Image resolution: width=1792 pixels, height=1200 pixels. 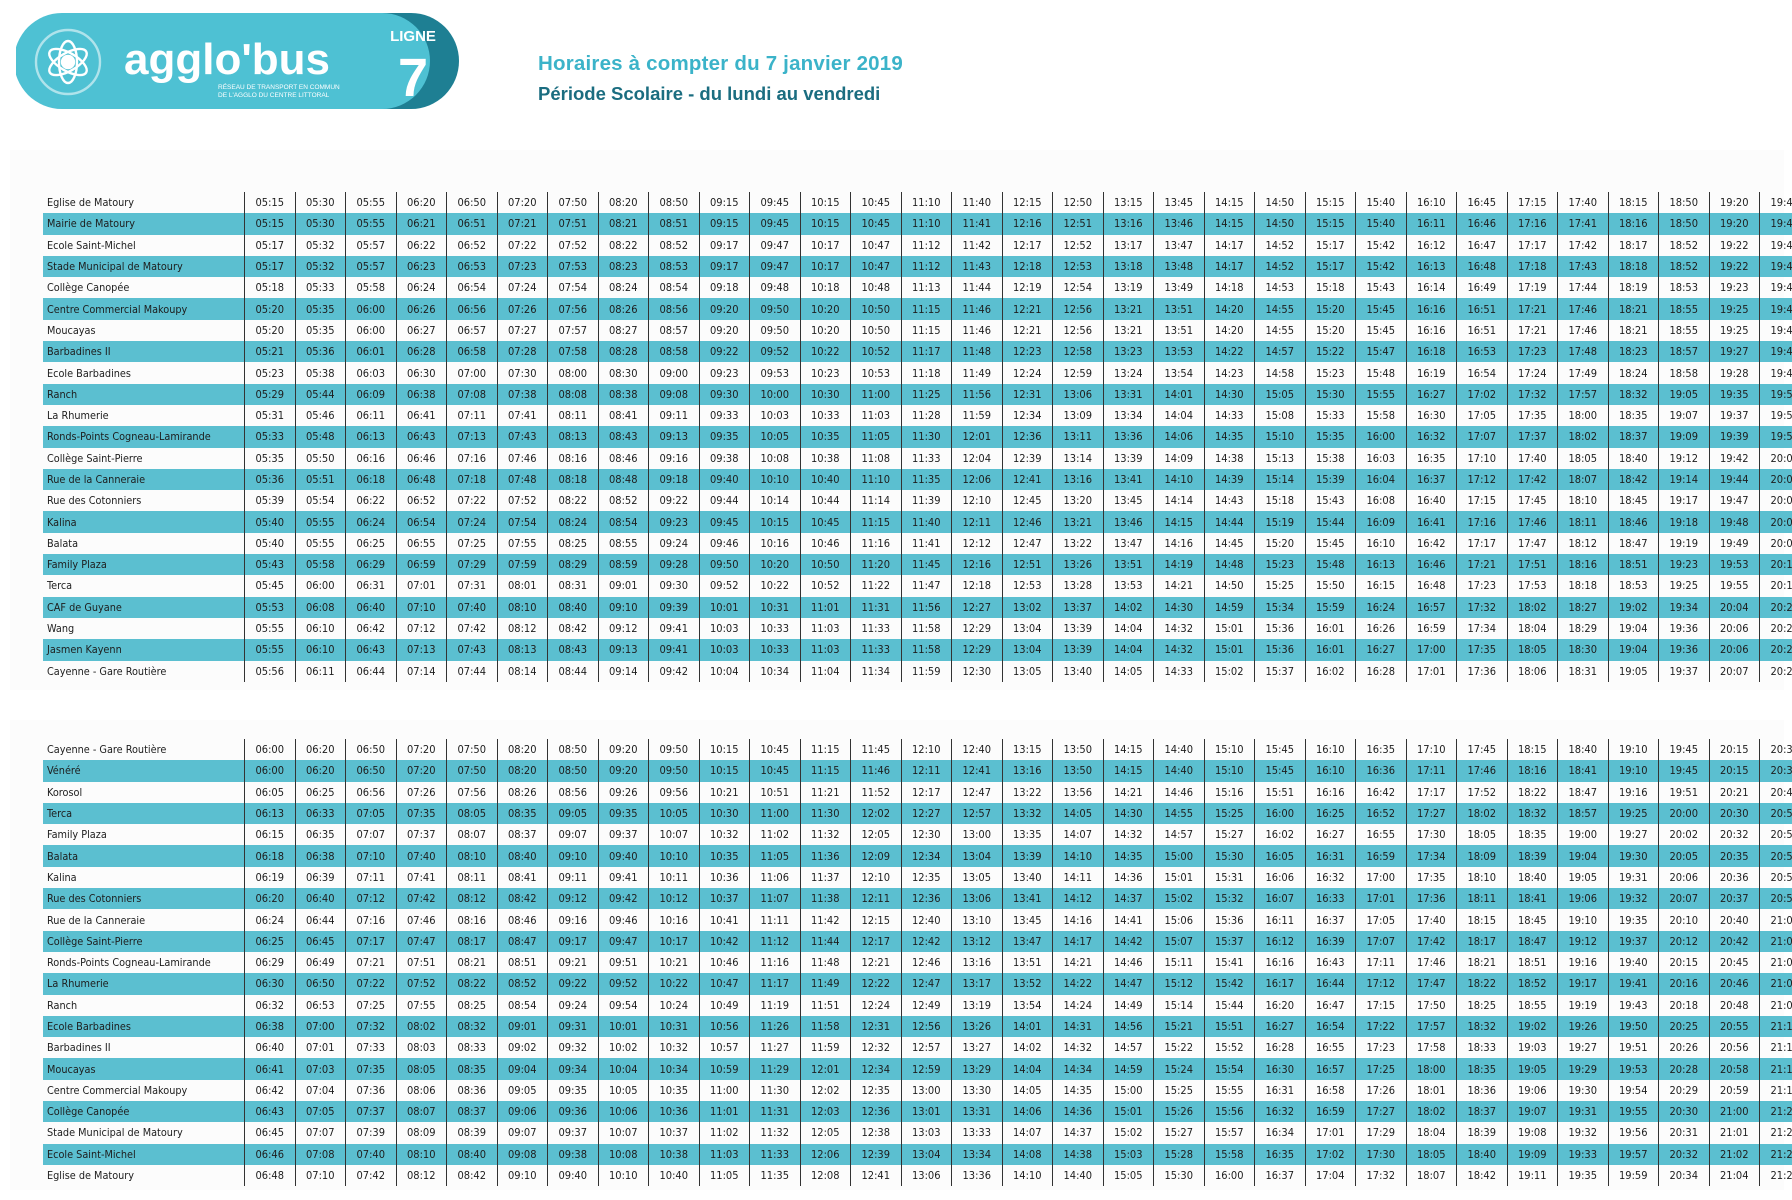 I want to click on departure-time: 10:10, so click(x=774, y=479).